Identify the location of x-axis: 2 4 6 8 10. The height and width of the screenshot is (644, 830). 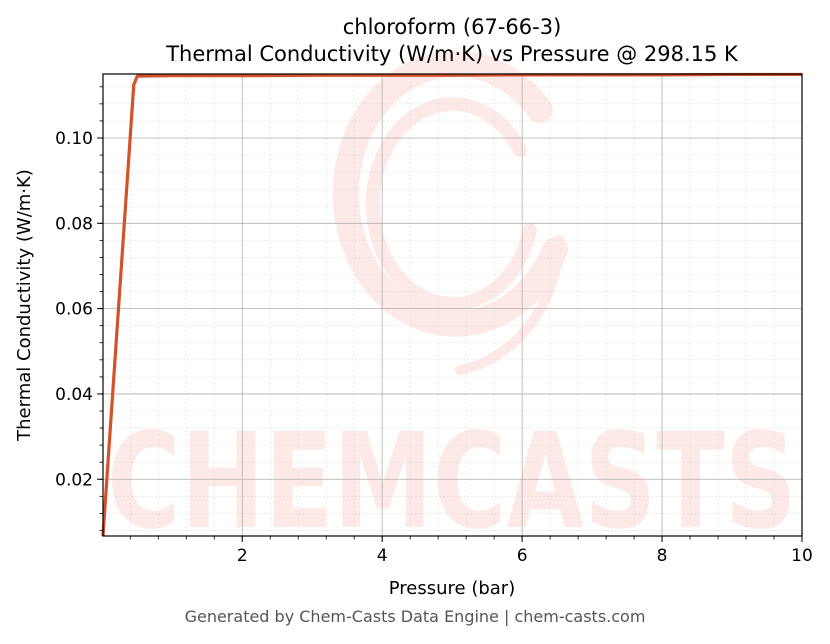
(471, 551).